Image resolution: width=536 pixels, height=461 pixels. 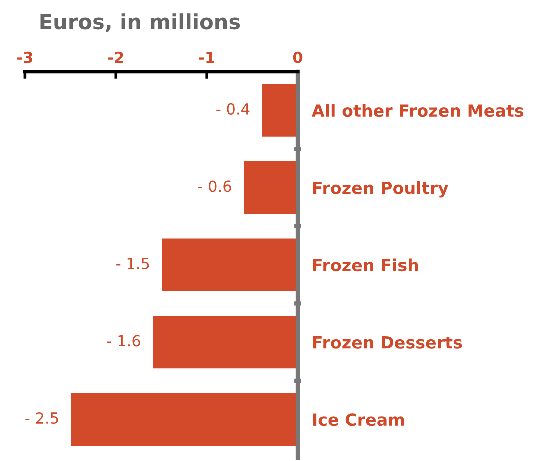 I want to click on x-tick-label: -2, so click(x=116, y=58).